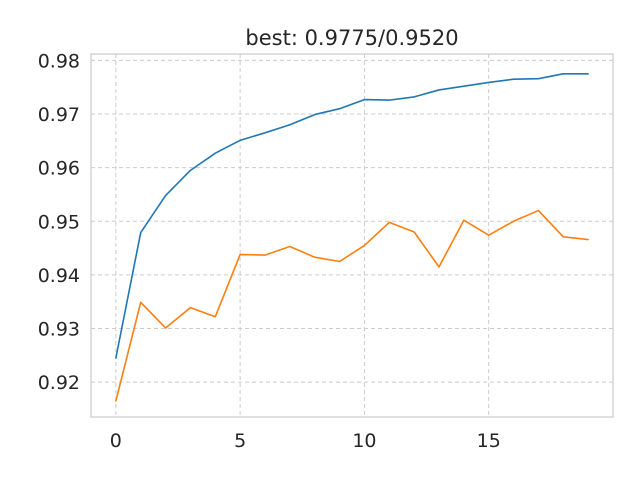 This screenshot has height=480, width=640. Describe the element at coordinates (59, 169) in the screenshot. I see `y-tick-label: 0.96` at that location.